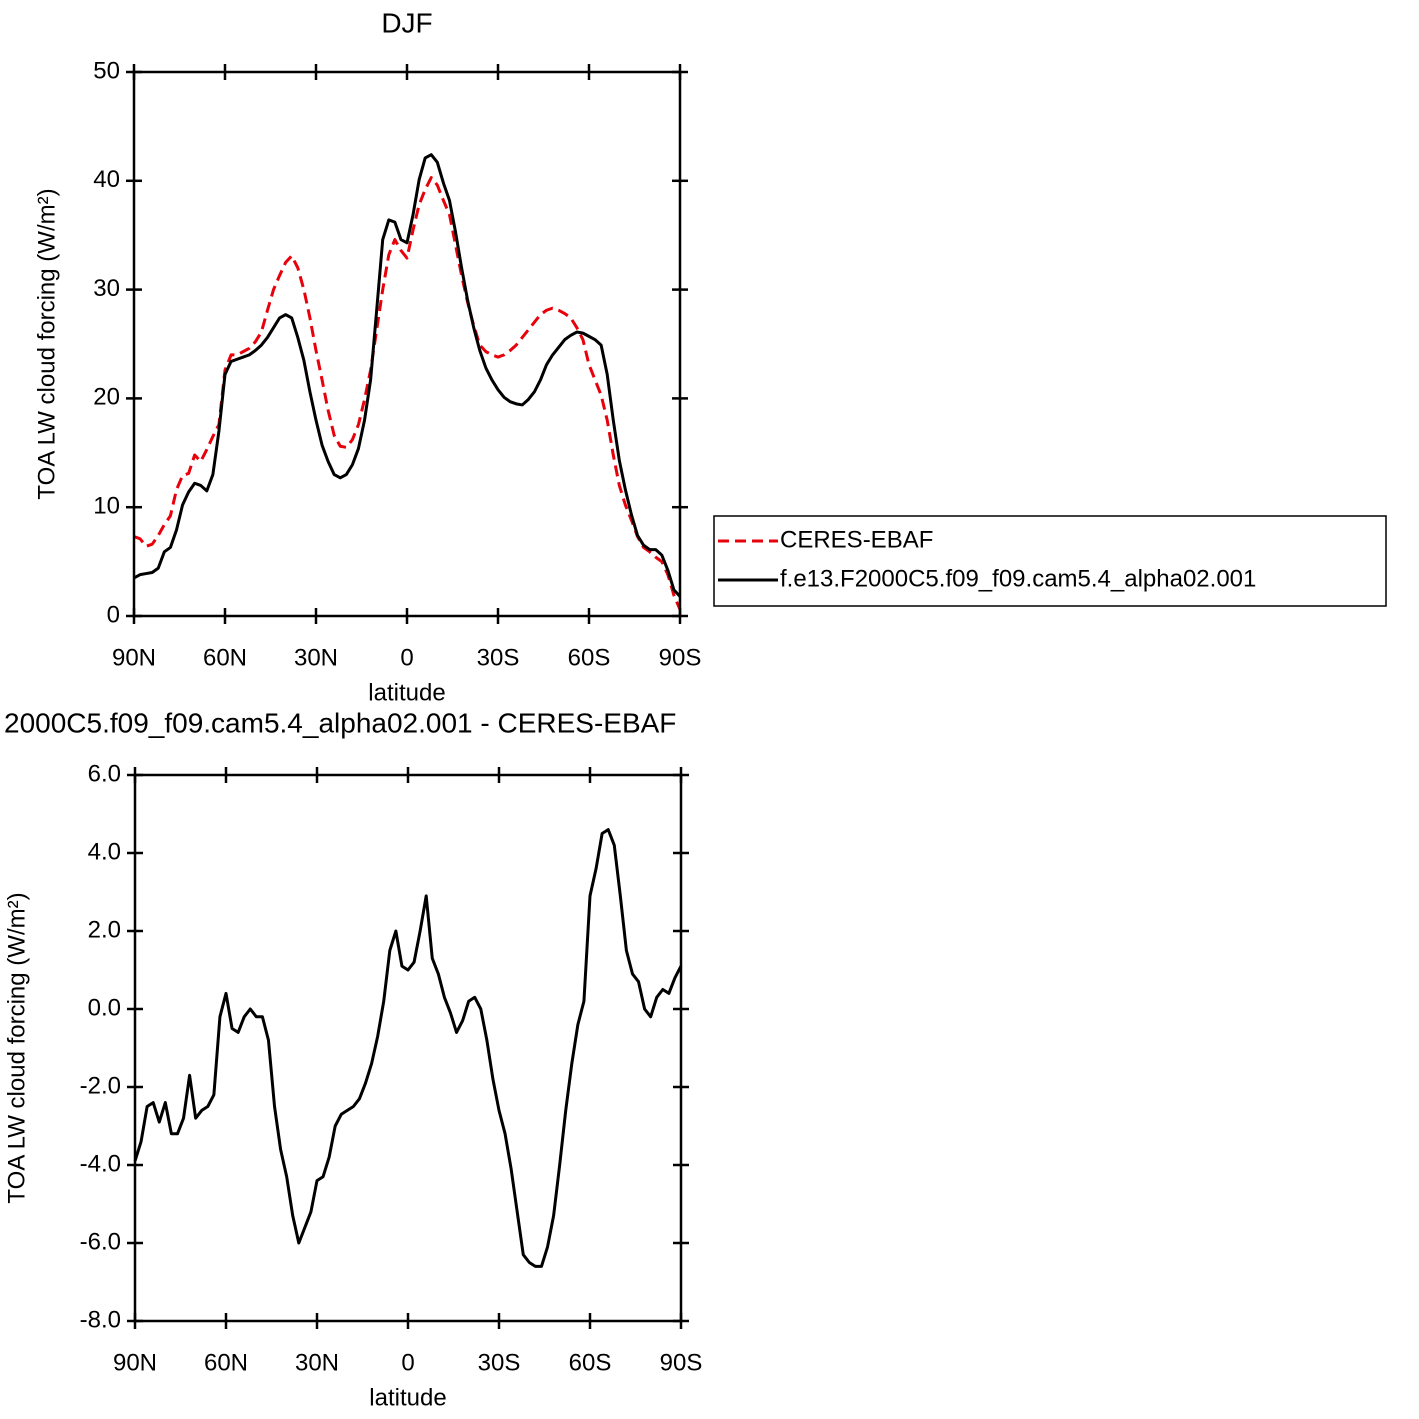 The width and height of the screenshot is (1419, 1419). Describe the element at coordinates (100, 1163) in the screenshot. I see `y-tick-label: -4.0` at that location.